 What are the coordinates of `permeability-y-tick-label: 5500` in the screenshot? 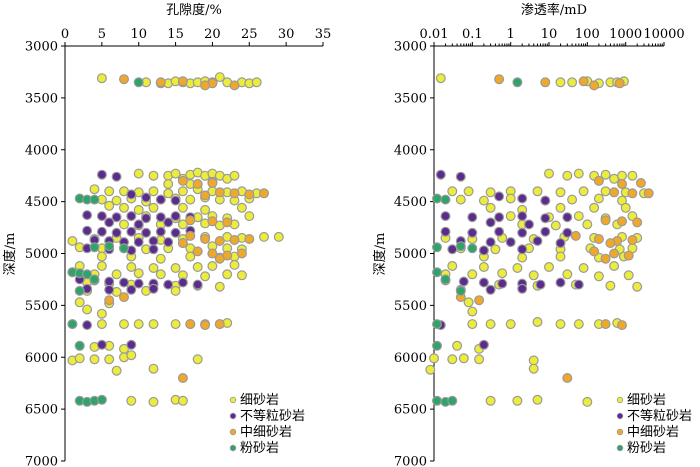 It's located at (410, 306).